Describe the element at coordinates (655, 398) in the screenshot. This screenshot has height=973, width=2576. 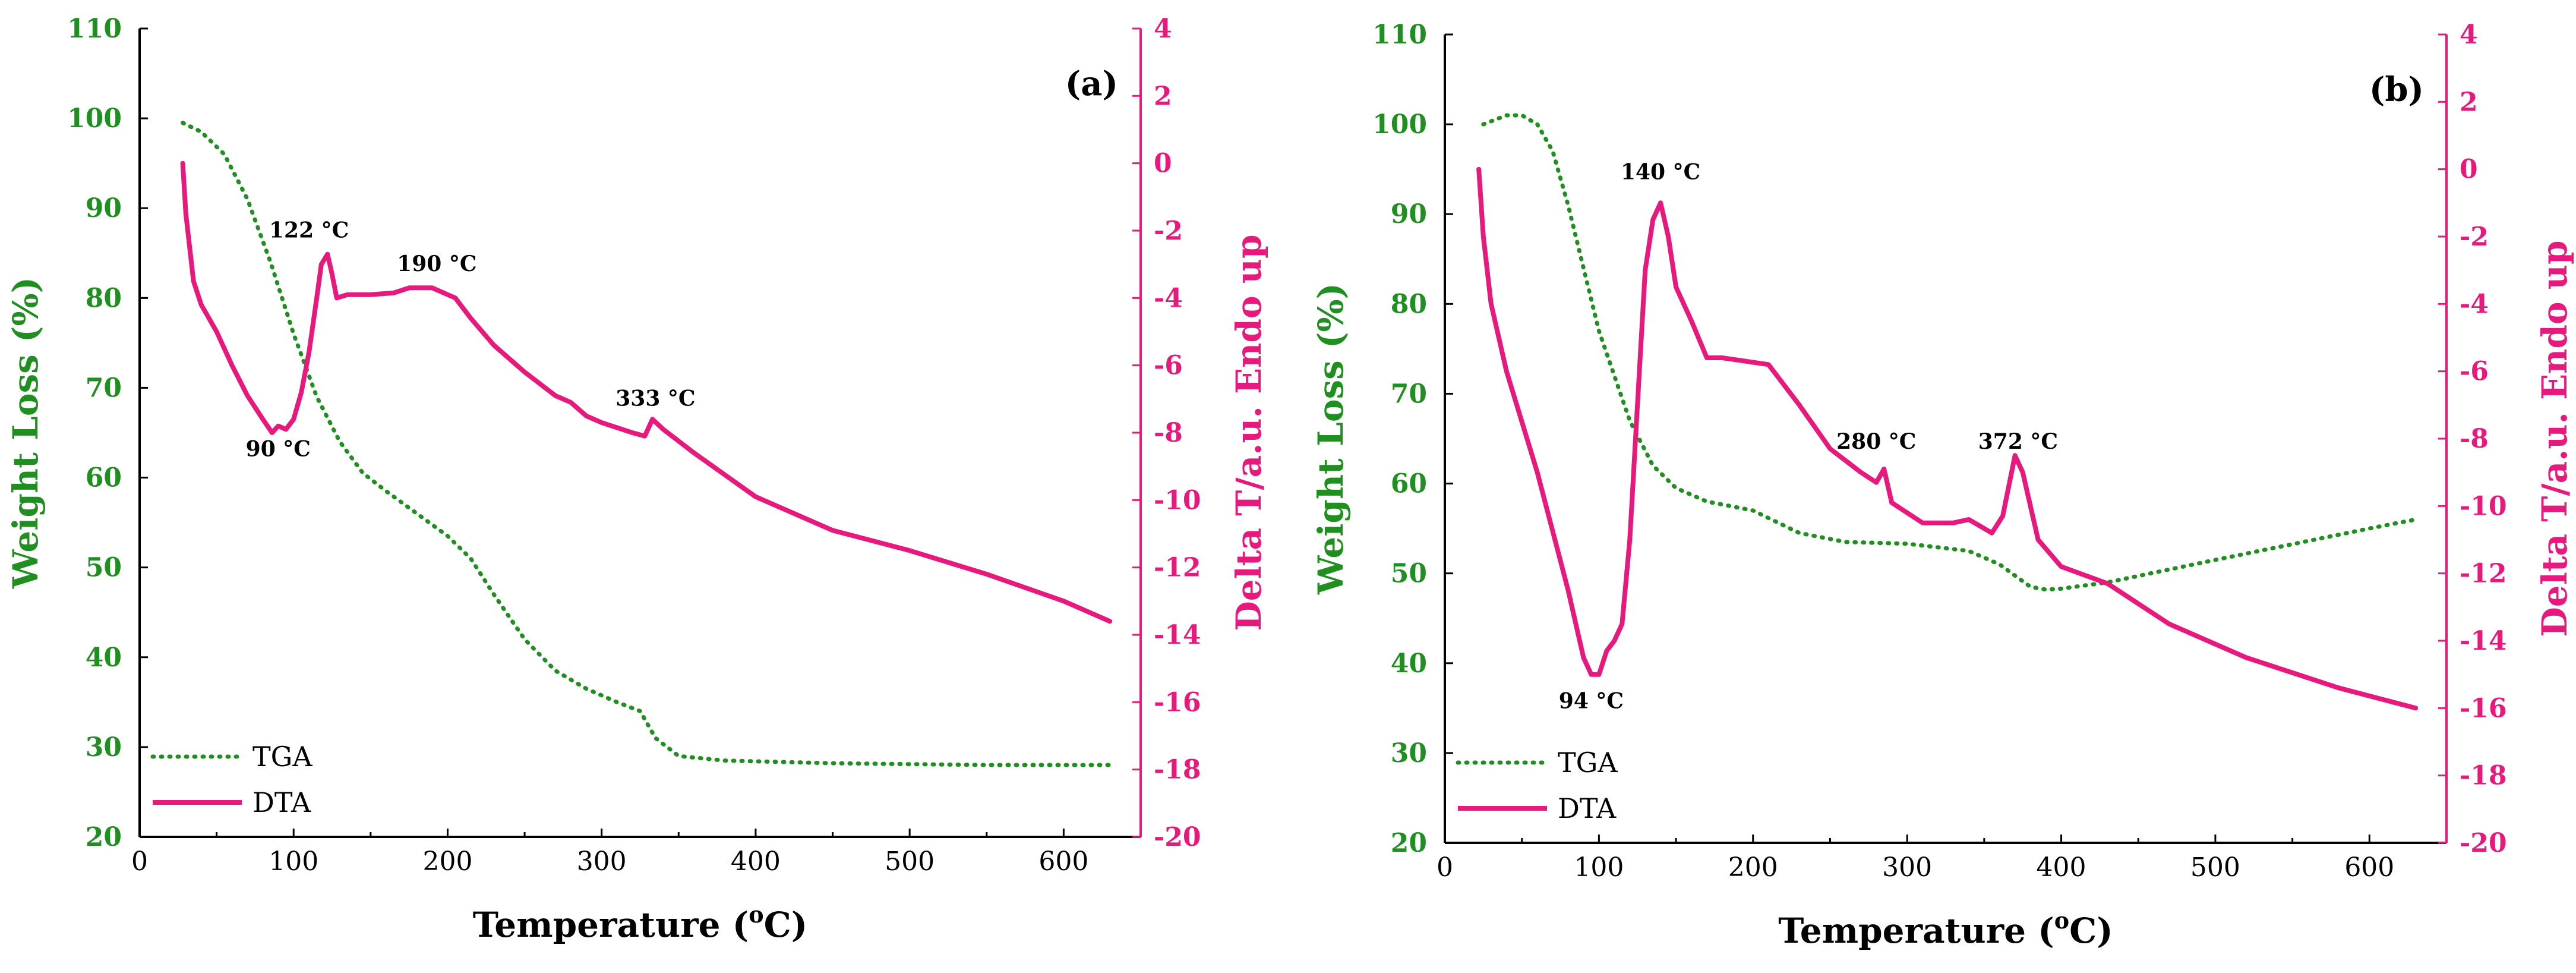
I see `peak-annotation: 333 °C` at that location.